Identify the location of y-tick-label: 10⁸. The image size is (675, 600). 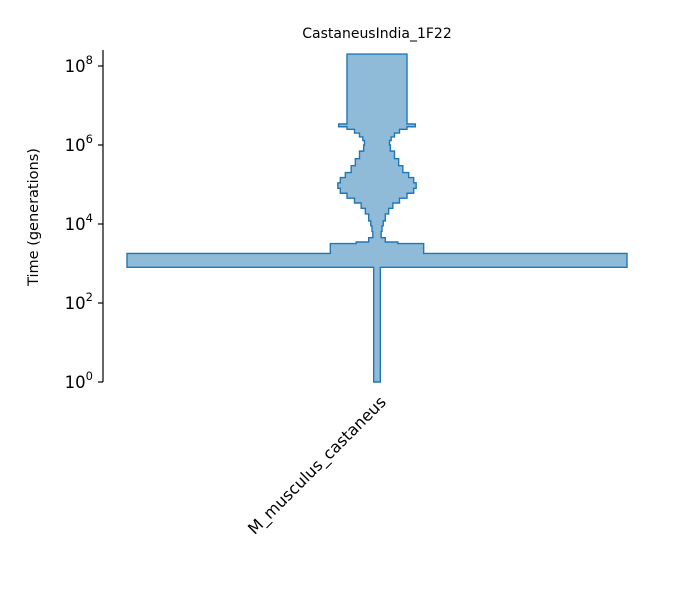
(79, 64).